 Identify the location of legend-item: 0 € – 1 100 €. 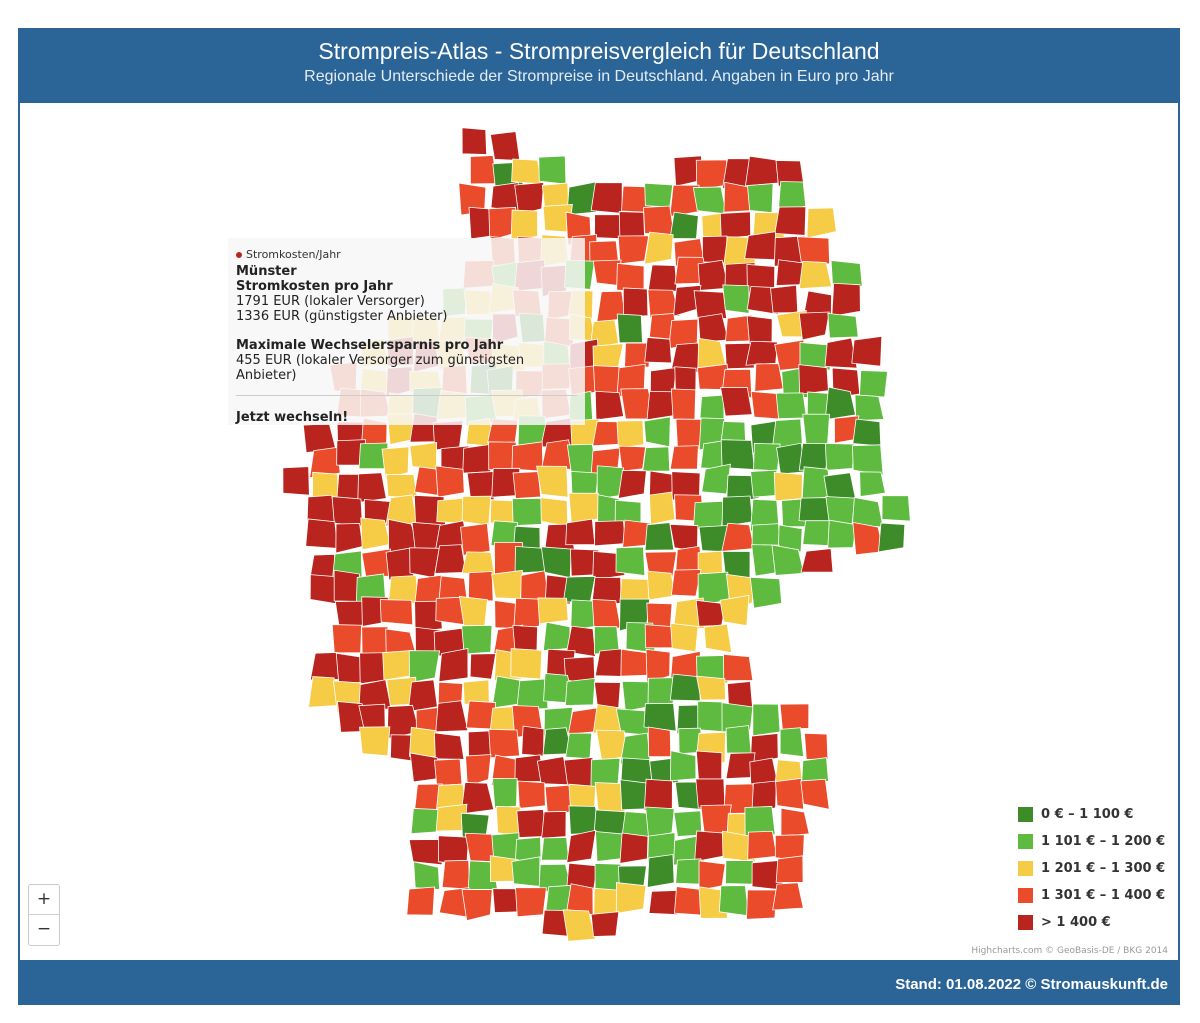
(1098, 814).